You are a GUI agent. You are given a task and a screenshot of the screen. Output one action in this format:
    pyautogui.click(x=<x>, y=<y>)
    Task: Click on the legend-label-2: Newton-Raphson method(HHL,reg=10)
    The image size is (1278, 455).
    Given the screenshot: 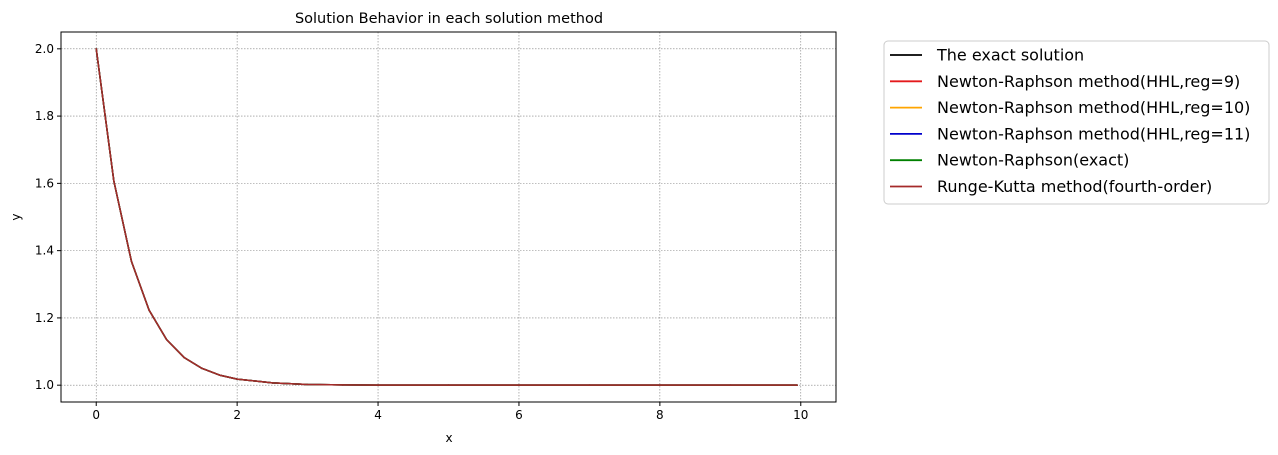 What is the action you would take?
    pyautogui.click(x=1093, y=107)
    